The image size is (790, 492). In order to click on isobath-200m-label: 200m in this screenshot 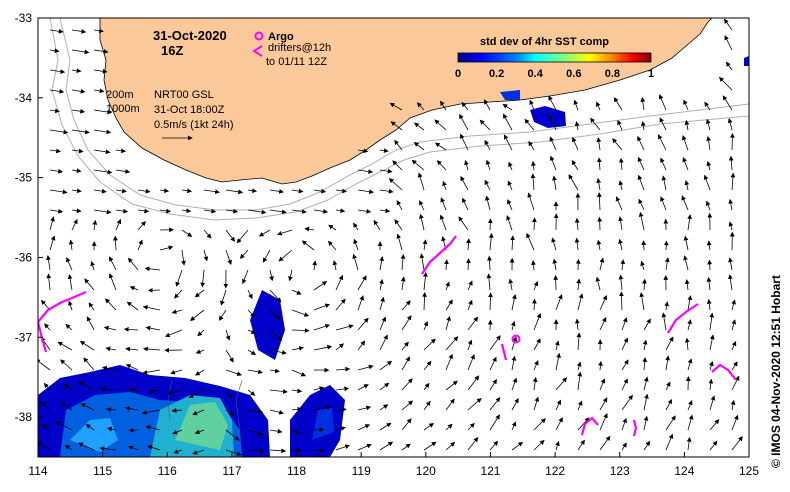, I will do `click(120, 95)`.